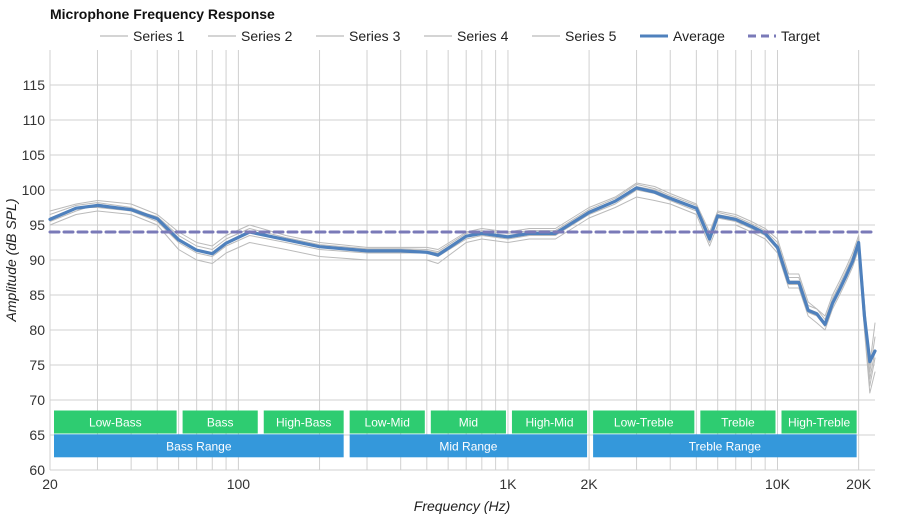  What do you see at coordinates (34, 155) in the screenshot?
I see `y-tick-105: 105` at bounding box center [34, 155].